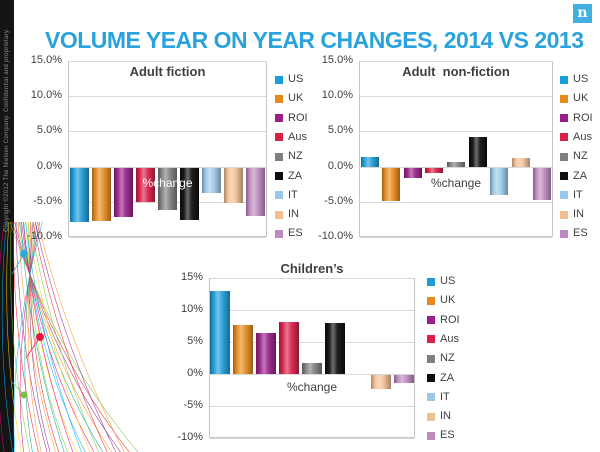  What do you see at coordinates (456, 164) in the screenshot?
I see `bar-nz` at bounding box center [456, 164].